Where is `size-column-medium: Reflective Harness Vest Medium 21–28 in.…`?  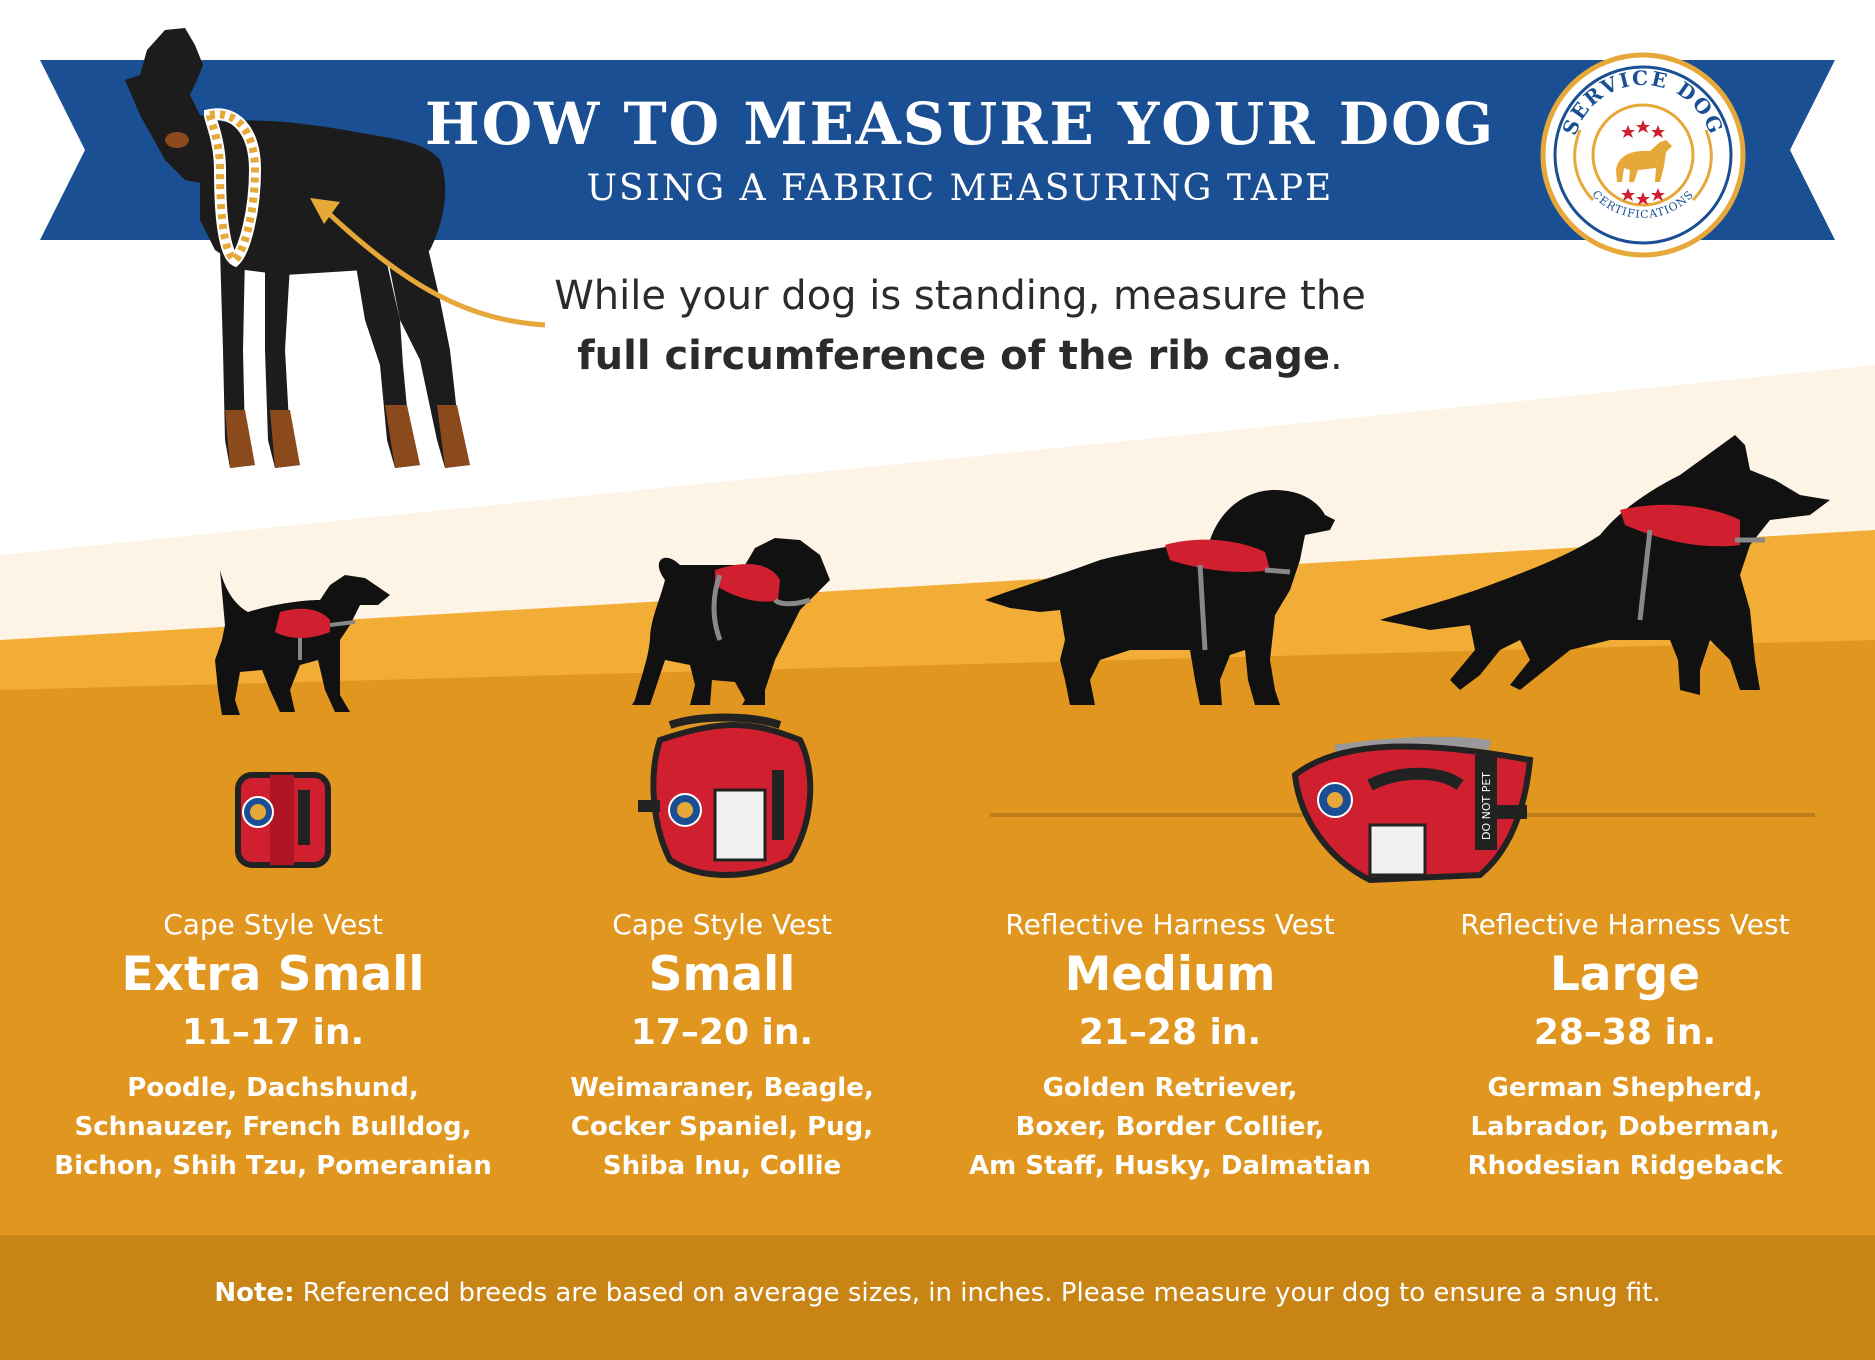
size-column-medium: Reflective Harness Vest Medium 21–28 in.… is located at coordinates (1170, 1045).